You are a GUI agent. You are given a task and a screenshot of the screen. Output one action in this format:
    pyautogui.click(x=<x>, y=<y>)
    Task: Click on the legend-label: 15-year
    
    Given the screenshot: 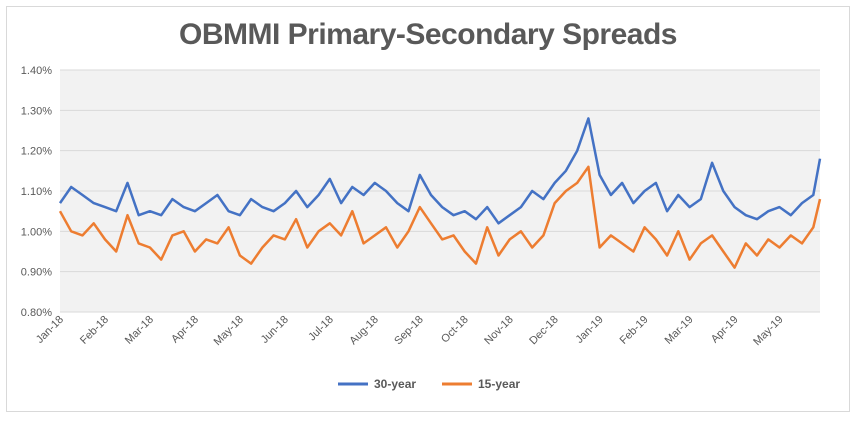 What is the action you would take?
    pyautogui.click(x=499, y=384)
    